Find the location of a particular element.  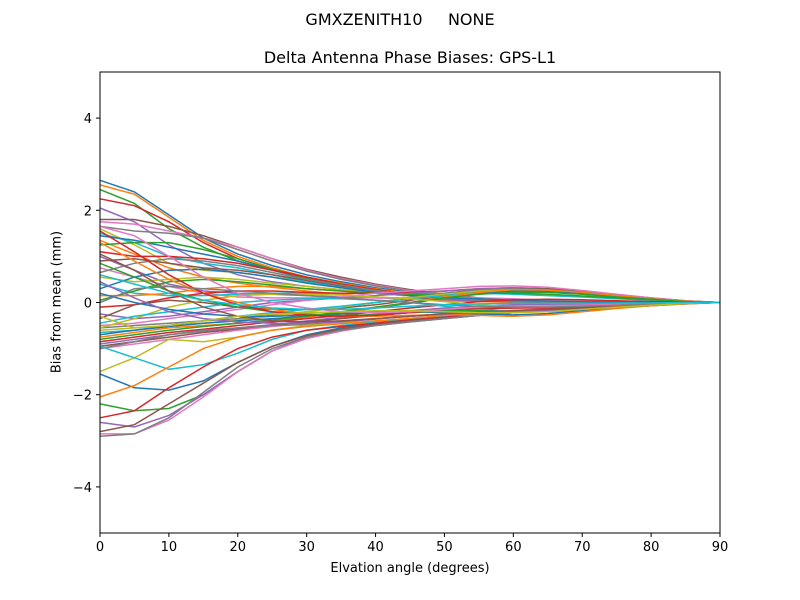

svg-text: 10 is located at coordinates (169, 547).